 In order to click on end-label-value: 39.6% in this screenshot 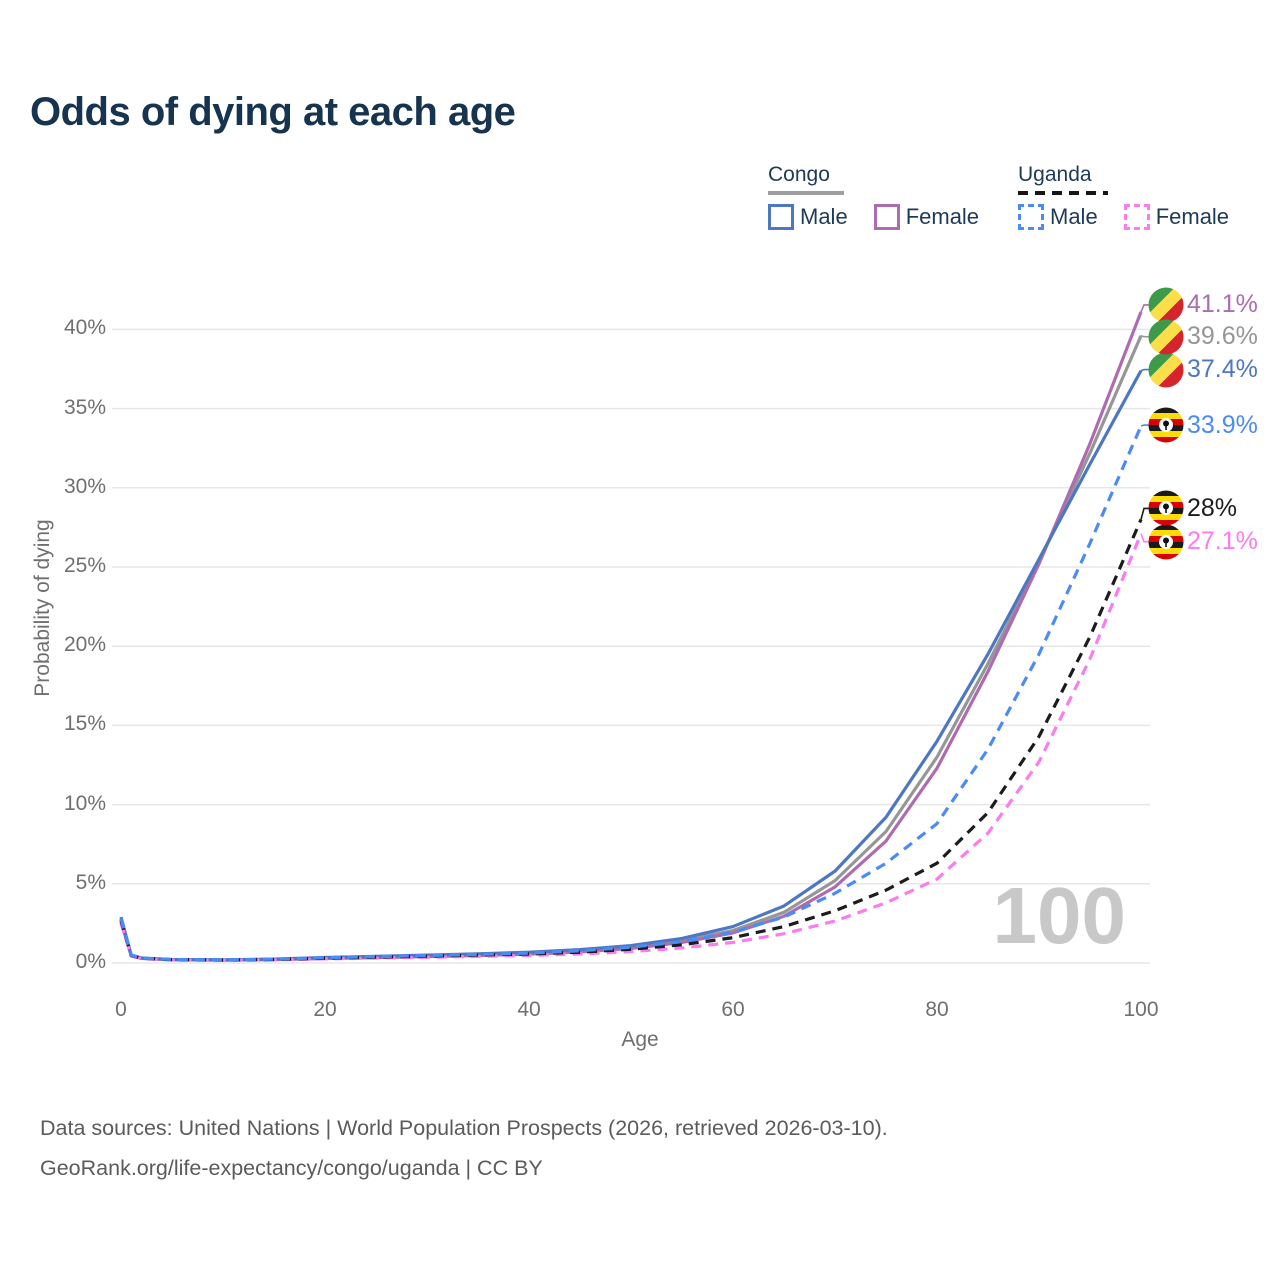, I will do `click(1222, 336)`.